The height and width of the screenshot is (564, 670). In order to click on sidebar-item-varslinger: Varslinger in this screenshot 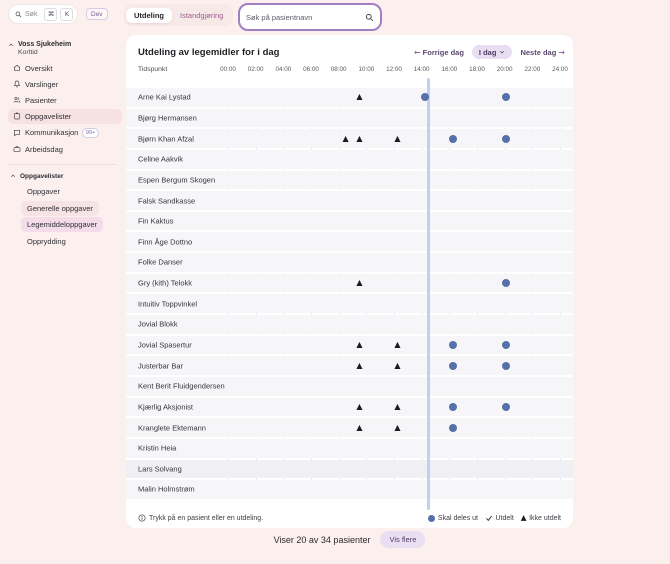, I will do `click(65, 84)`.